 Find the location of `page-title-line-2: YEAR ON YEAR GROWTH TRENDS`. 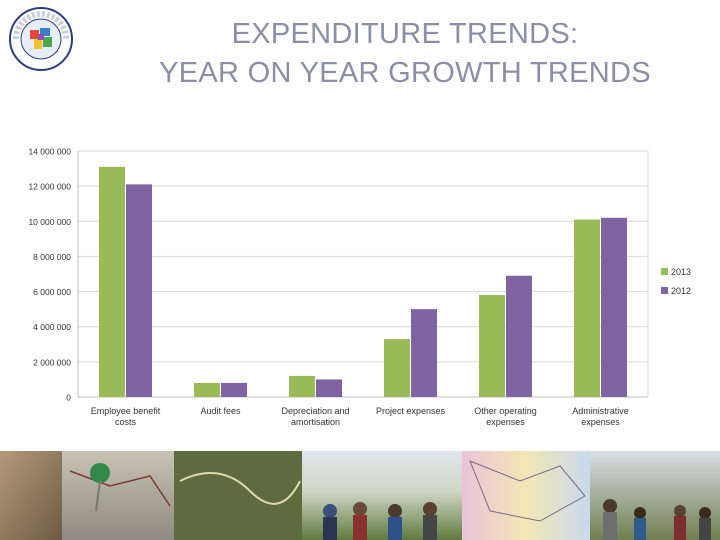

page-title-line-2: YEAR ON YEAR GROWTH TRENDS is located at coordinates (405, 73).